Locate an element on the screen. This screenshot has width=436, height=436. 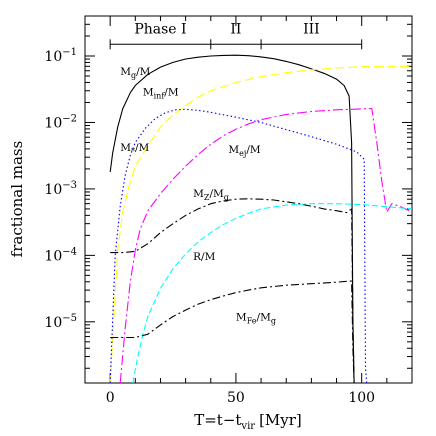
y-tick-label: 10⁻⁴ is located at coordinates (60, 255).